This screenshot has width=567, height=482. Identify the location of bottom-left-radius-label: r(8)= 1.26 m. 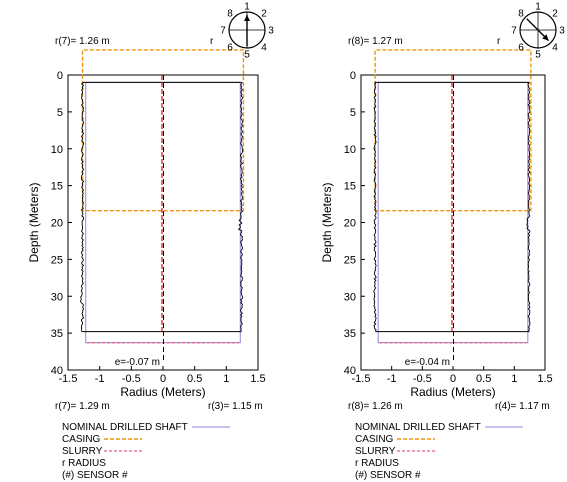
(375, 406).